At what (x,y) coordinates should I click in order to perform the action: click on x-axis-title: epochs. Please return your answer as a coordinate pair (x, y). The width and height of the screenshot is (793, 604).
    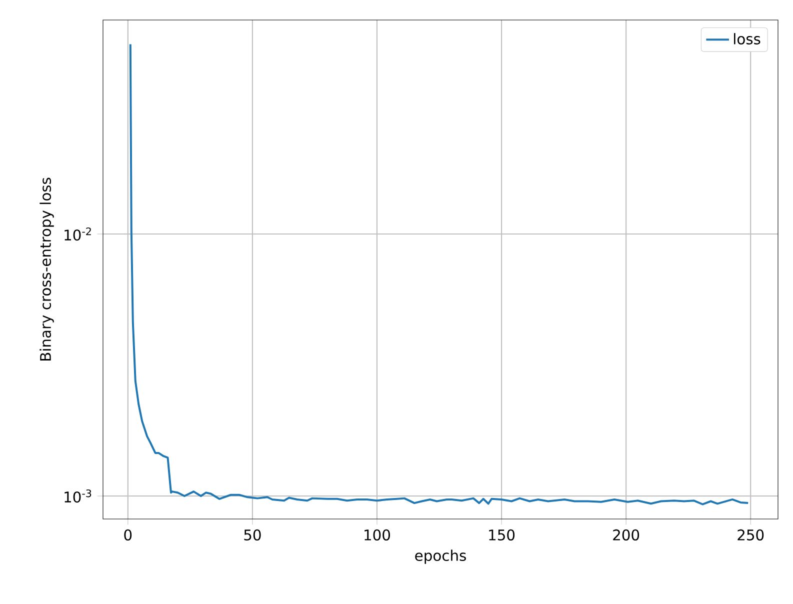
    Looking at the image, I should click on (440, 557).